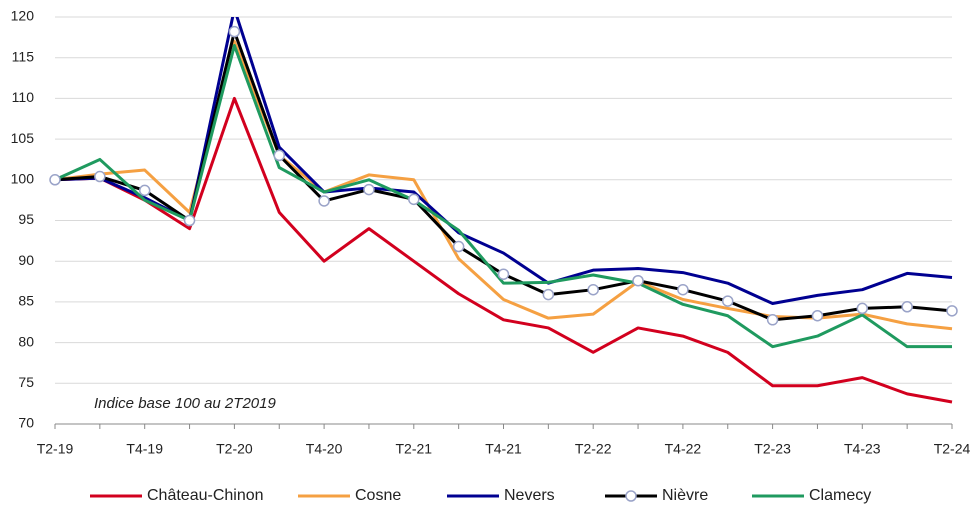 This screenshot has width=974, height=512. What do you see at coordinates (23, 97) in the screenshot?
I see `y-tick-label: 110` at bounding box center [23, 97].